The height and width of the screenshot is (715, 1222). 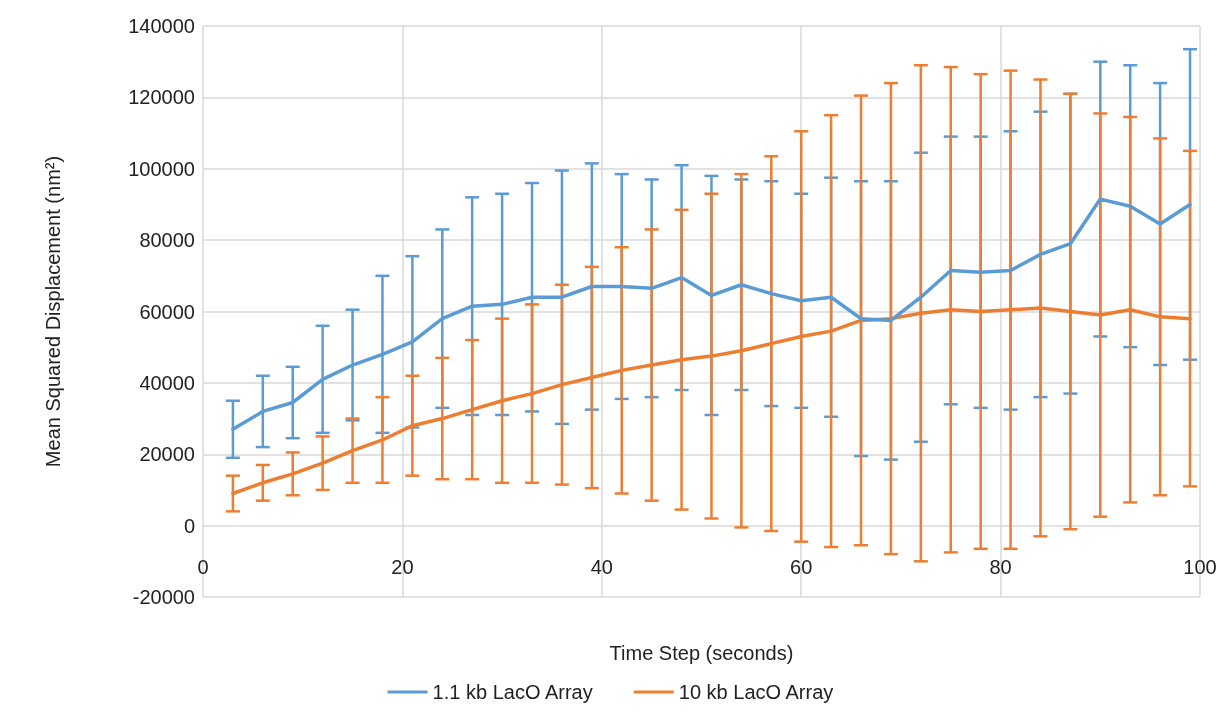 I want to click on x-axis-title: Time Step (seconds), so click(x=701, y=653).